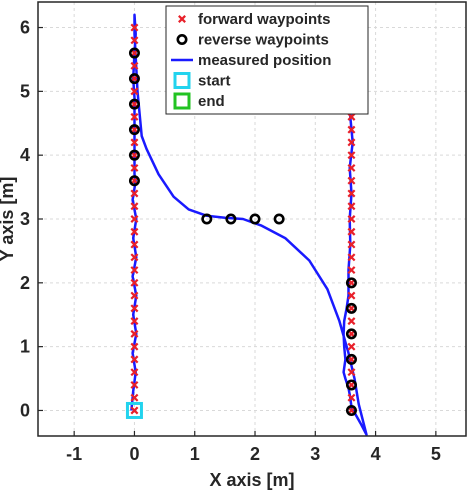  What do you see at coordinates (263, 40) in the screenshot?
I see `legend-label: reverse waypoints` at bounding box center [263, 40].